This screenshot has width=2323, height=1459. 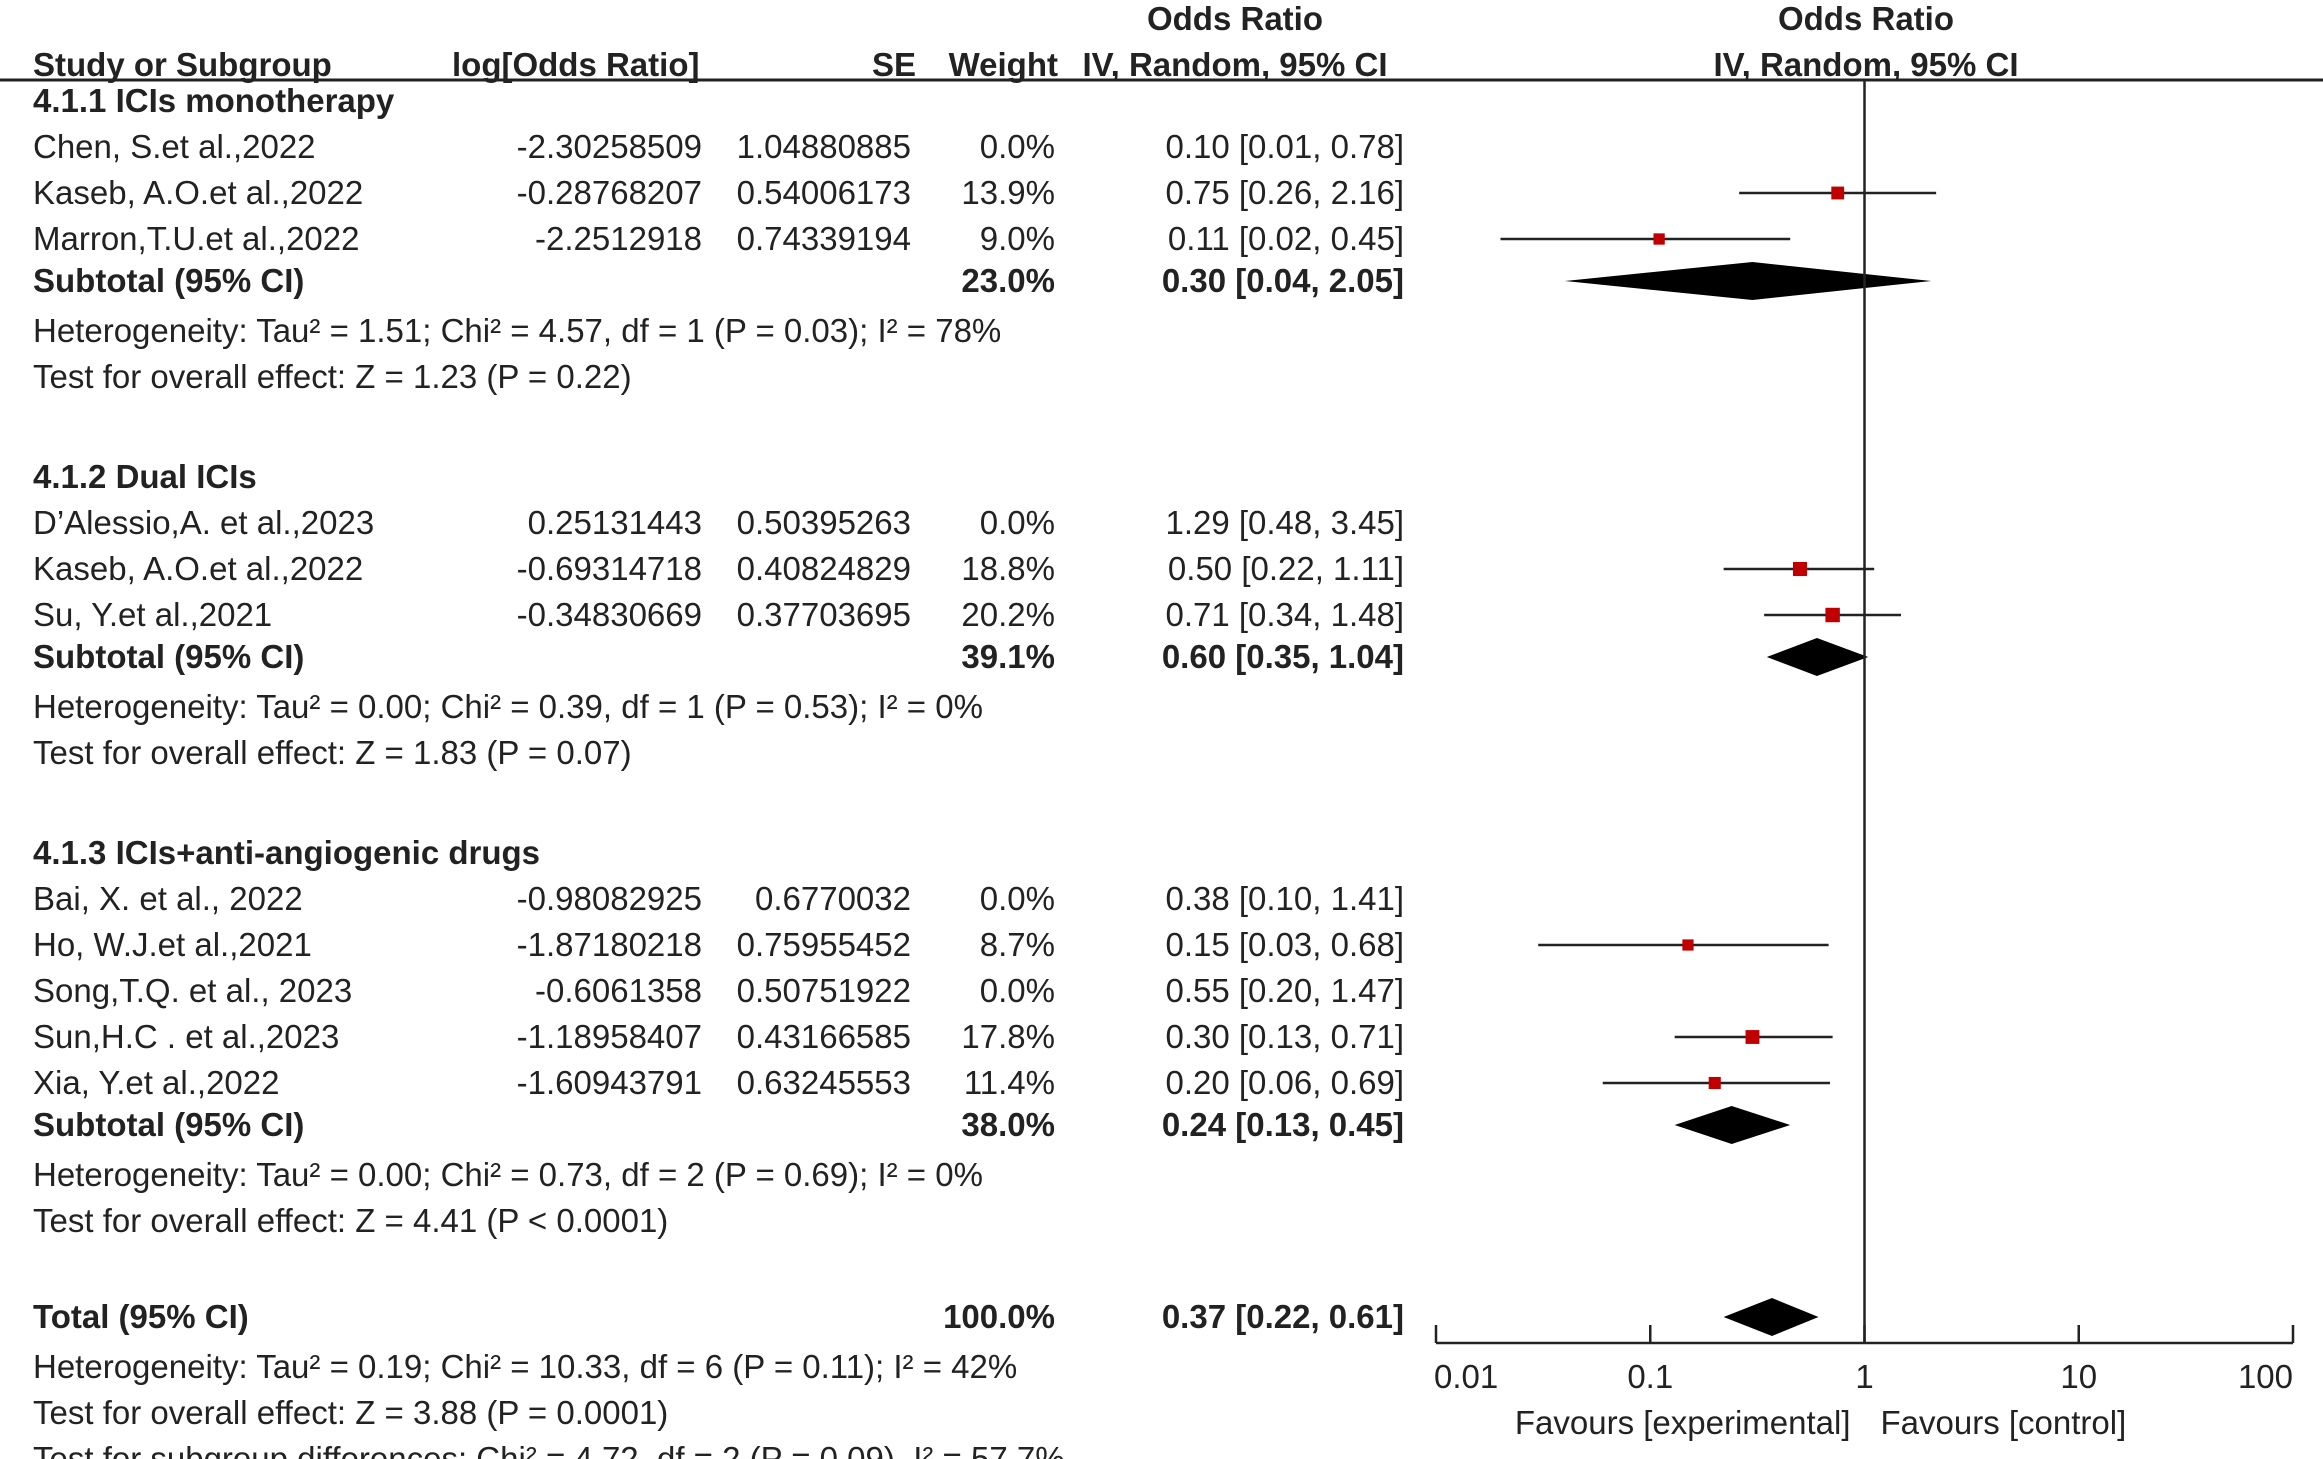 What do you see at coordinates (824, 1082) in the screenshot?
I see `se-value: 0.63245553` at bounding box center [824, 1082].